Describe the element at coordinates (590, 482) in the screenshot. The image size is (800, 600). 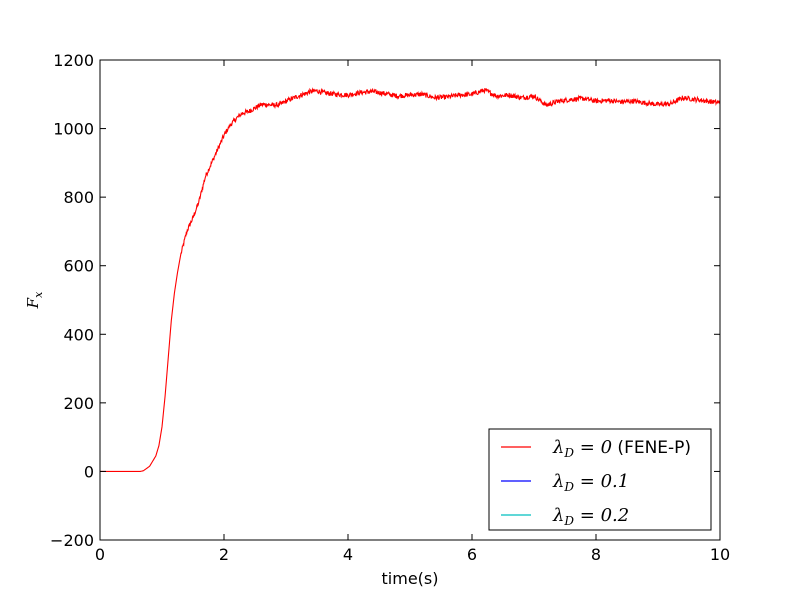
I see `legend-label-1: λD = 0.1` at that location.